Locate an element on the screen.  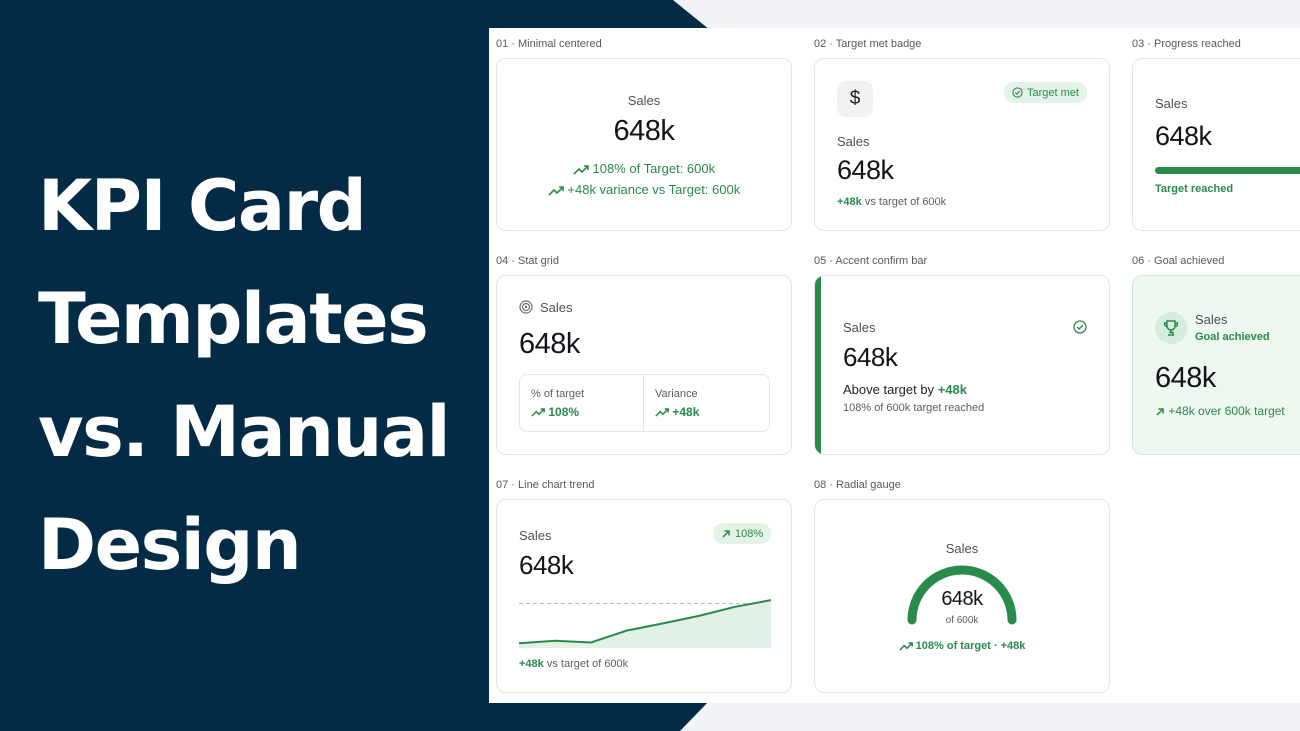
radial-gauge is located at coordinates (962, 595).